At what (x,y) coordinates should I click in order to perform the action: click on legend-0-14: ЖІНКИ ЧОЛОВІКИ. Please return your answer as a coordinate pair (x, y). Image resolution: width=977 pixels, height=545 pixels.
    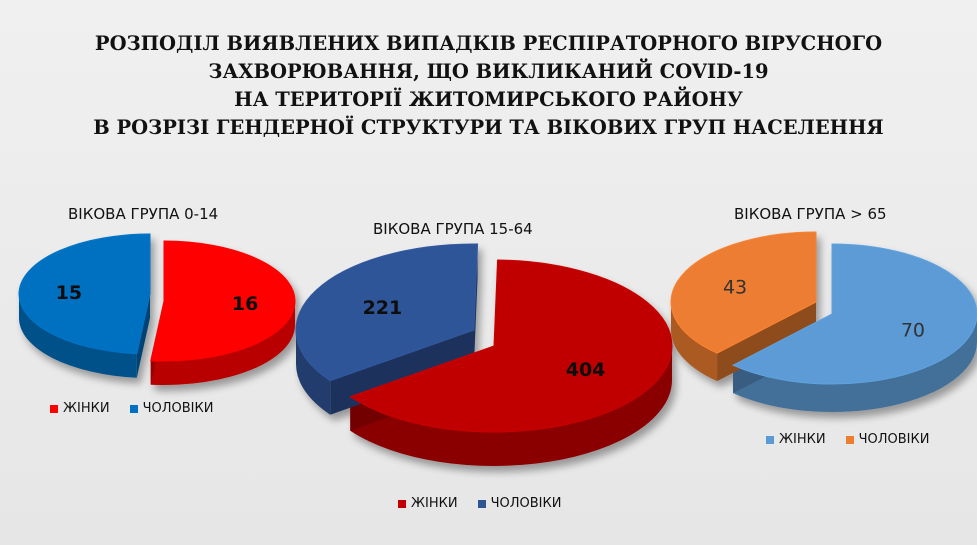
    Looking at the image, I should click on (131, 408).